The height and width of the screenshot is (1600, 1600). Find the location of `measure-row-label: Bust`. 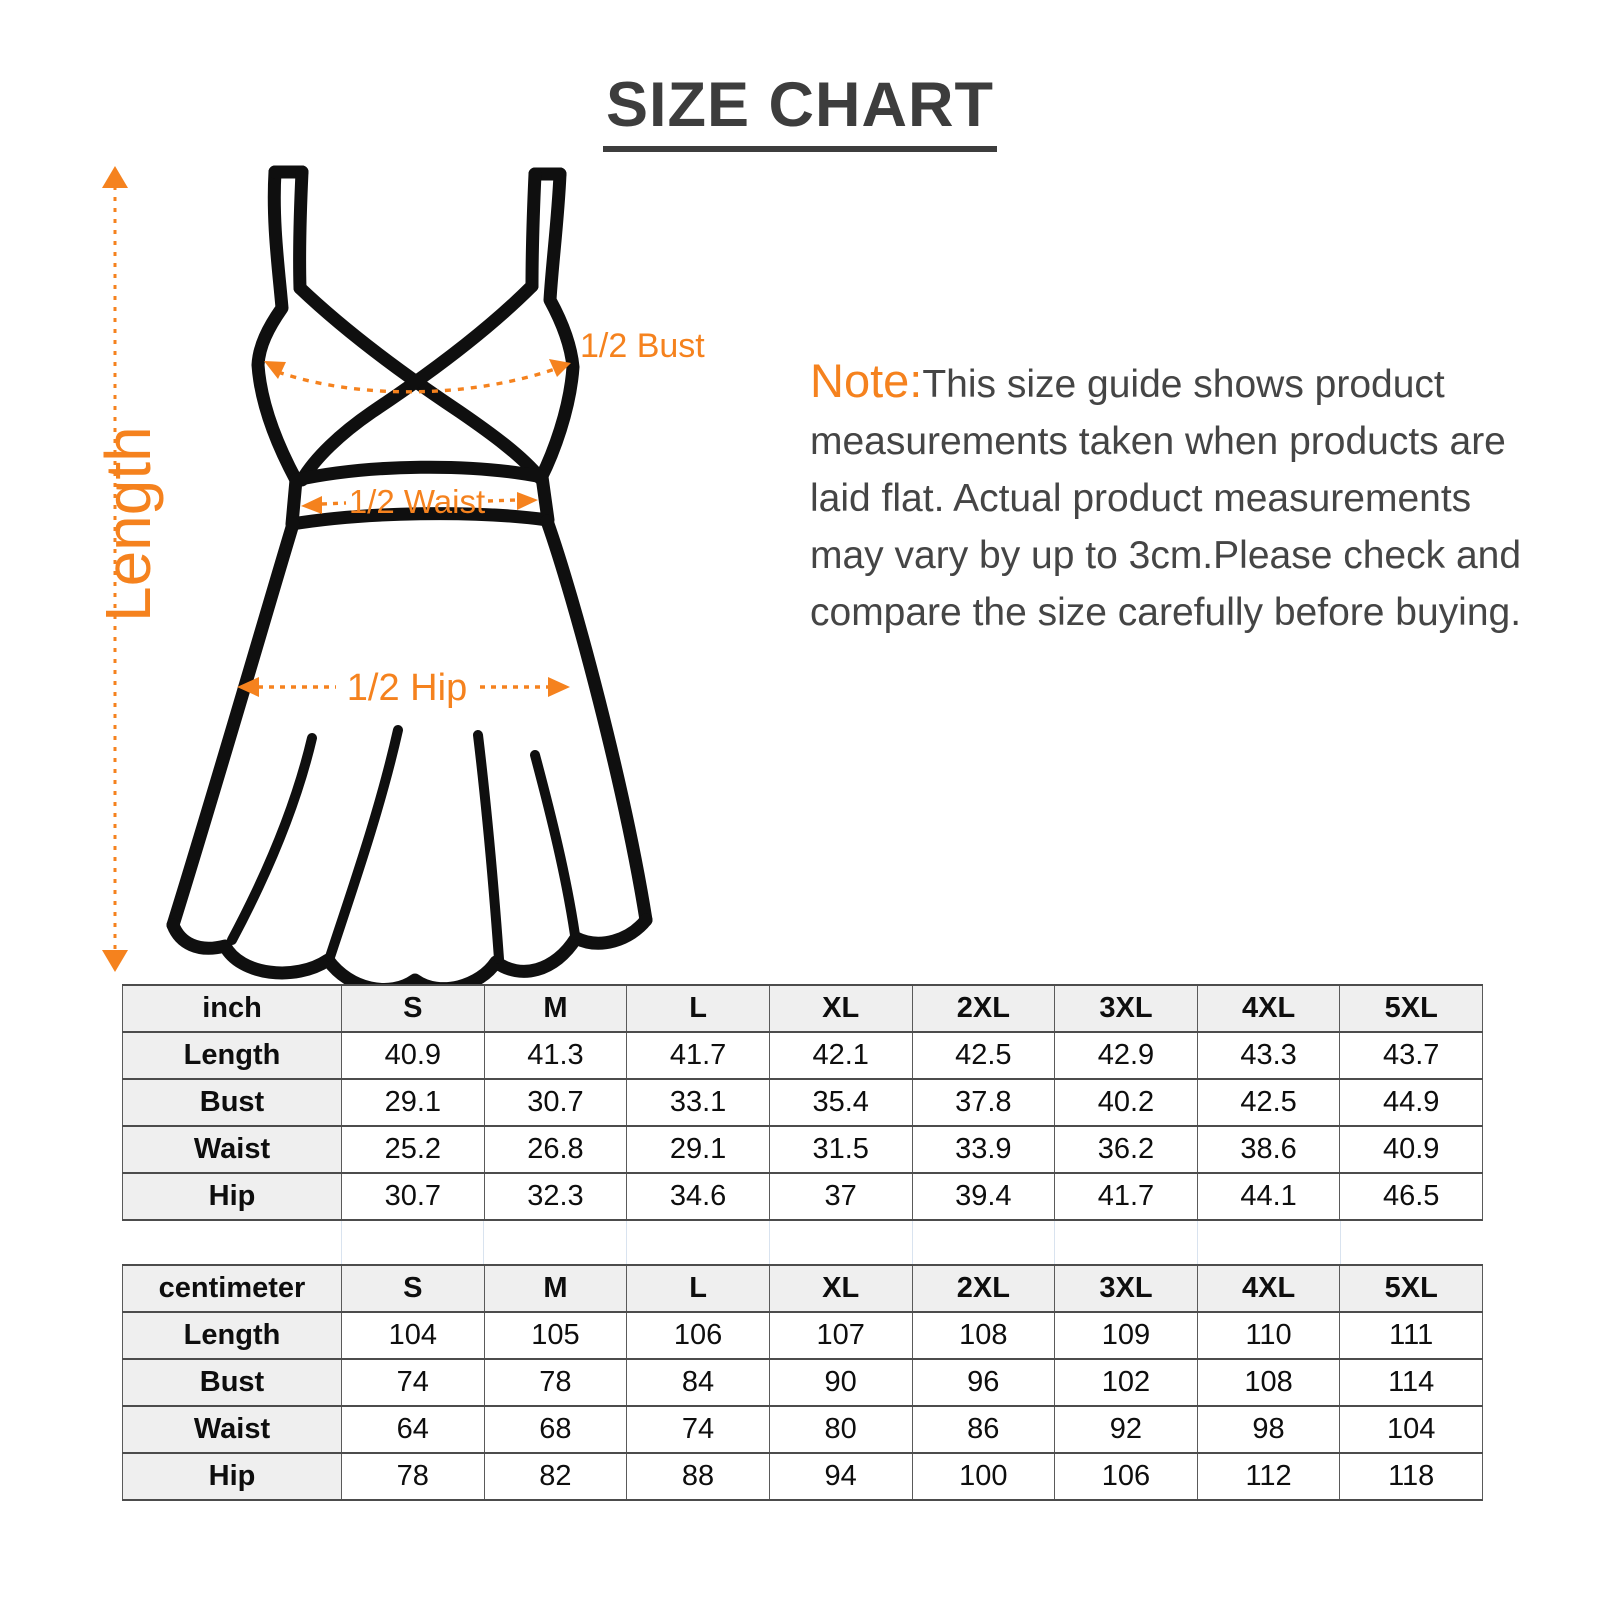

measure-row-label: Bust is located at coordinates (232, 1102).